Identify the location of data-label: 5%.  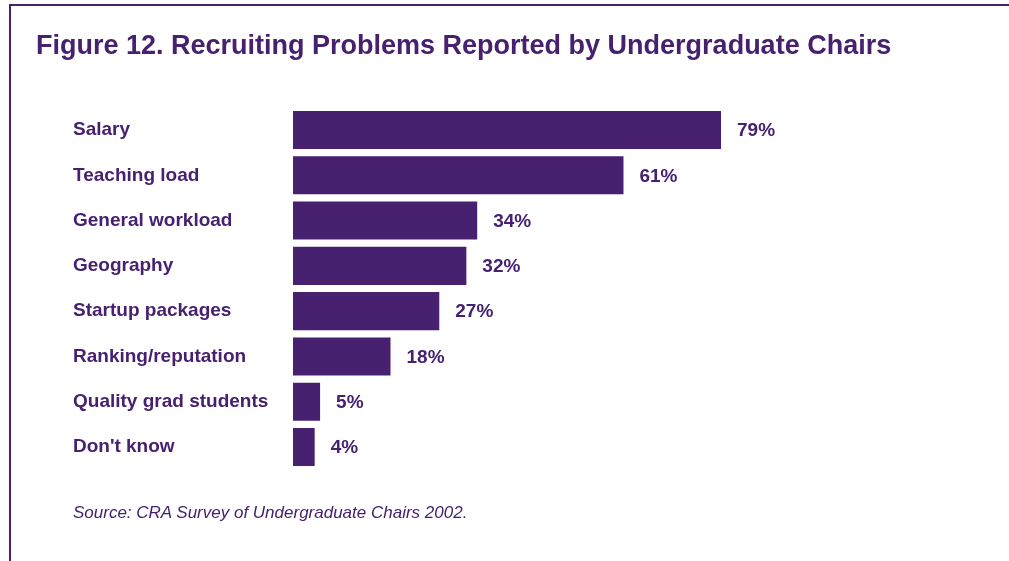
(350, 401).